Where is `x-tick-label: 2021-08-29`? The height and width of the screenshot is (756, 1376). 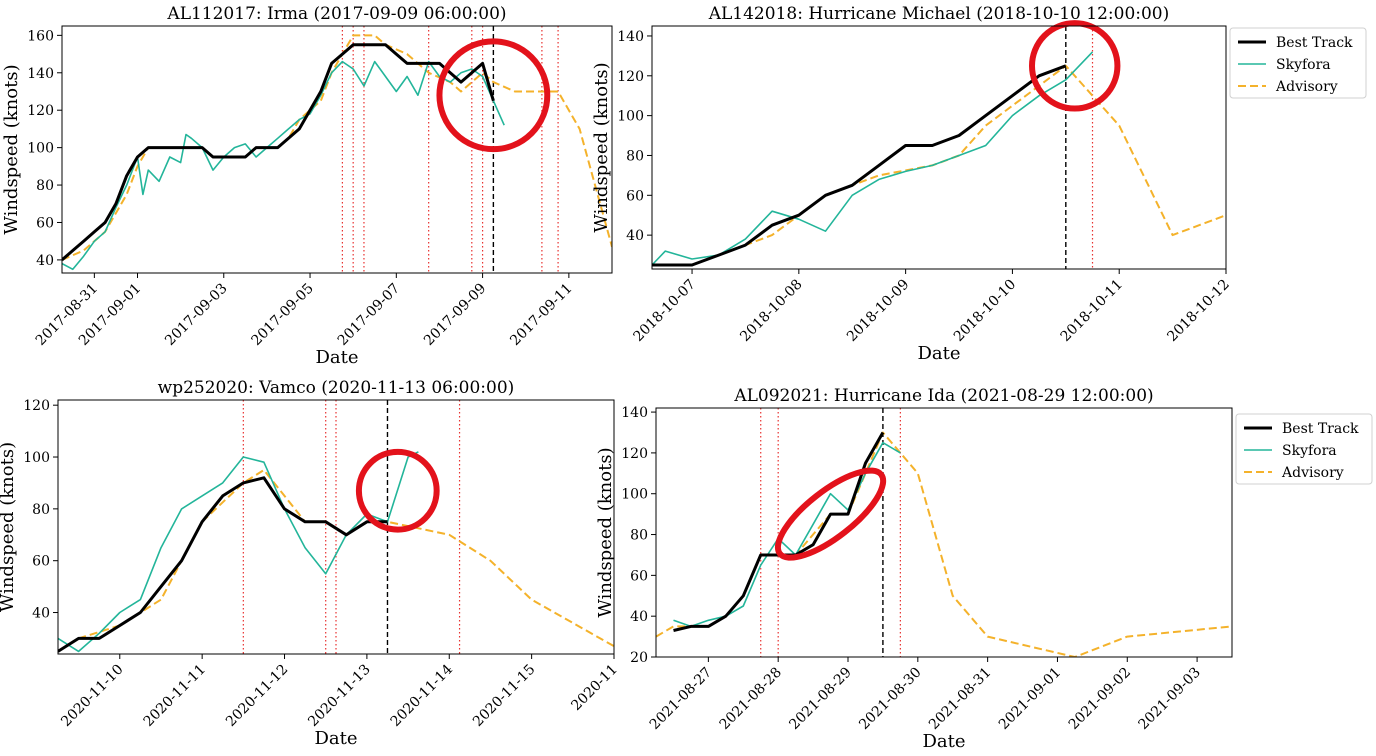
x-tick-label: 2021-08-29 is located at coordinates (820, 699).